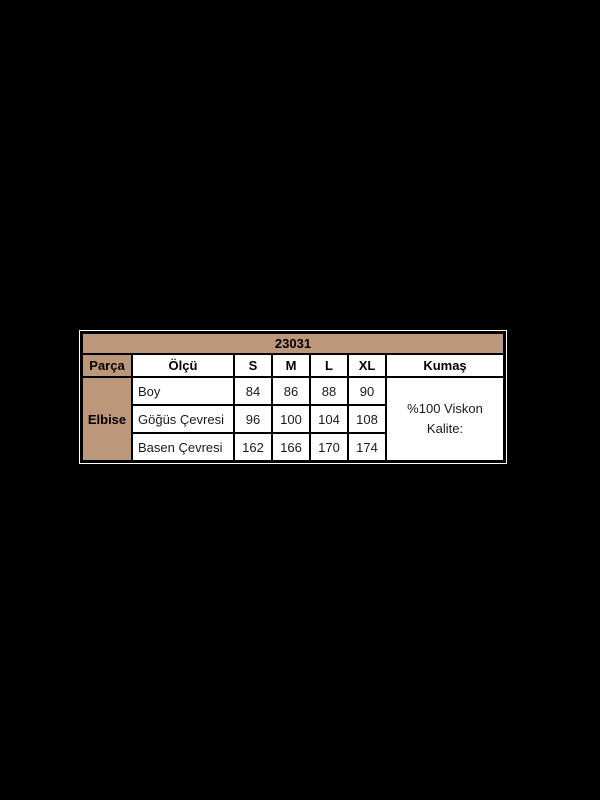  I want to click on measurement-value: 84, so click(253, 391).